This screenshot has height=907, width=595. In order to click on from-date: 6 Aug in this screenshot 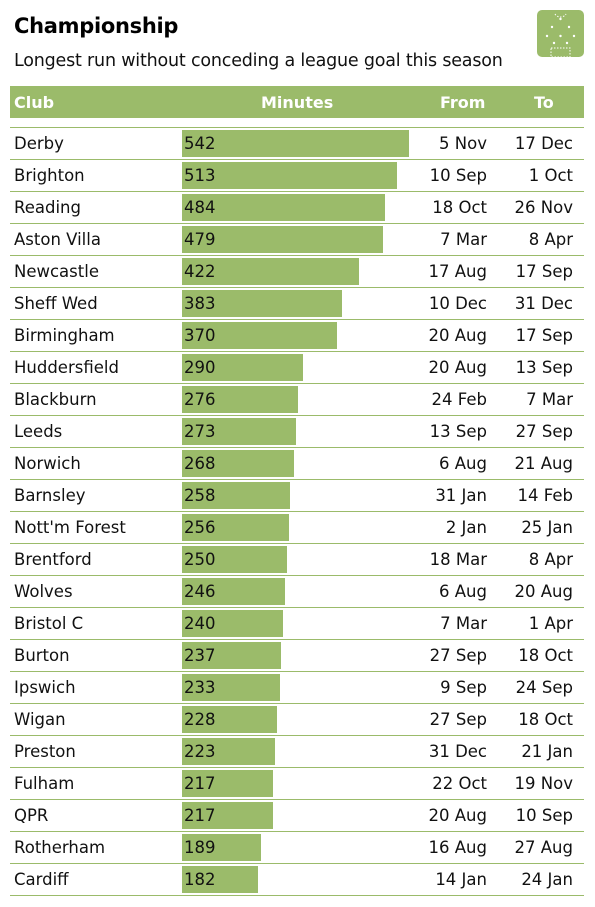, I will do `click(463, 463)`.